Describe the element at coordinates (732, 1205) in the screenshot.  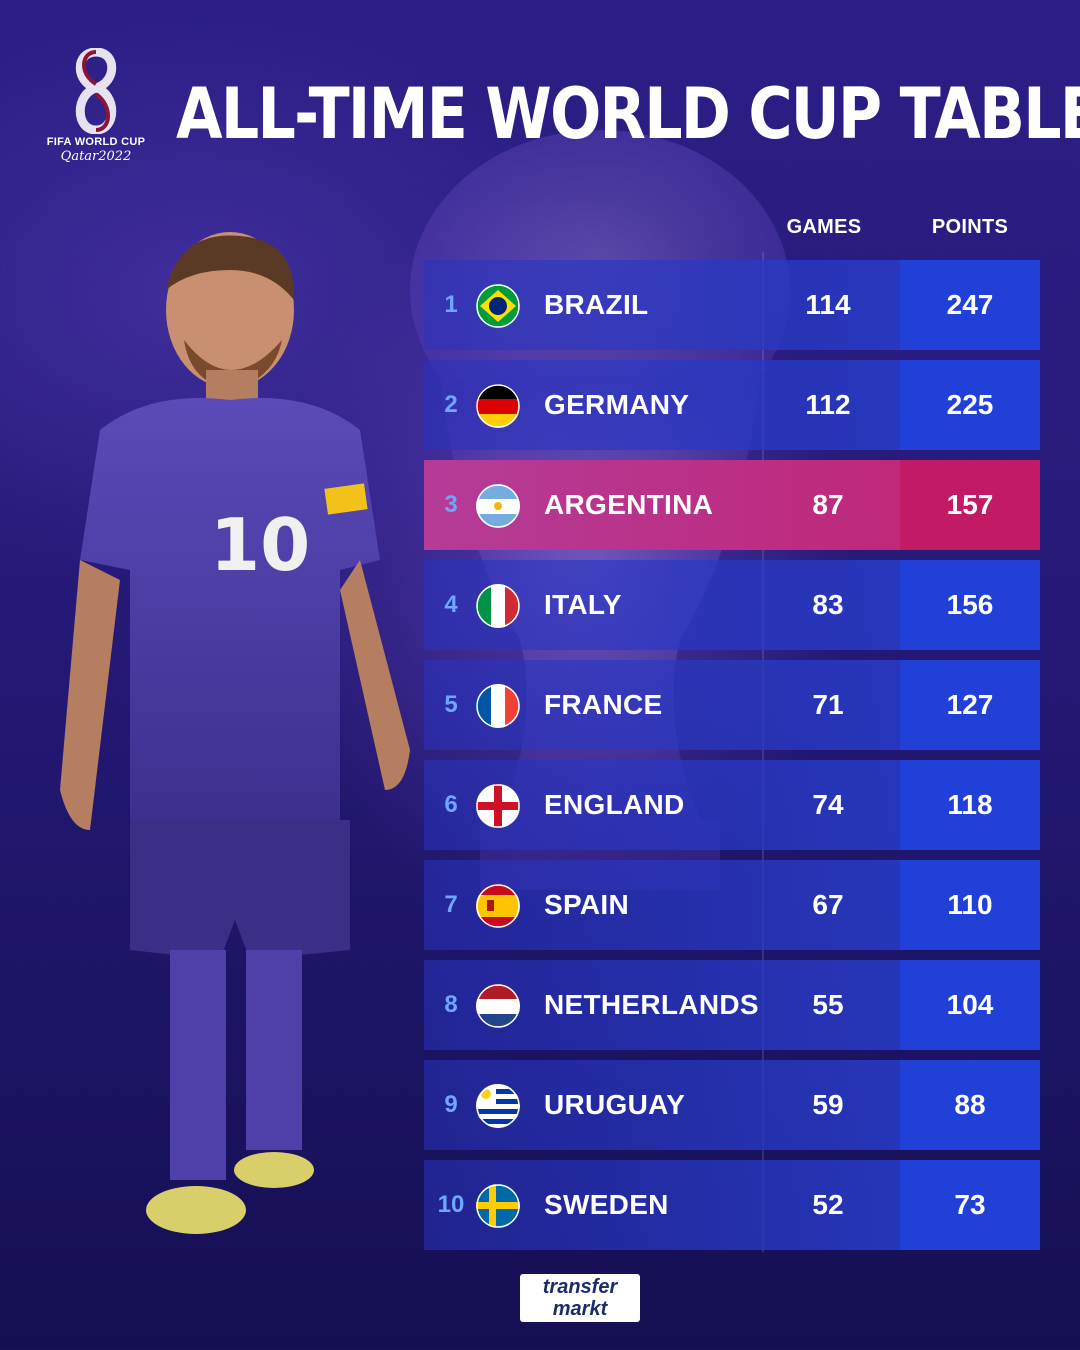
I see `table-row: 10 SWEDEN 52 73` at that location.